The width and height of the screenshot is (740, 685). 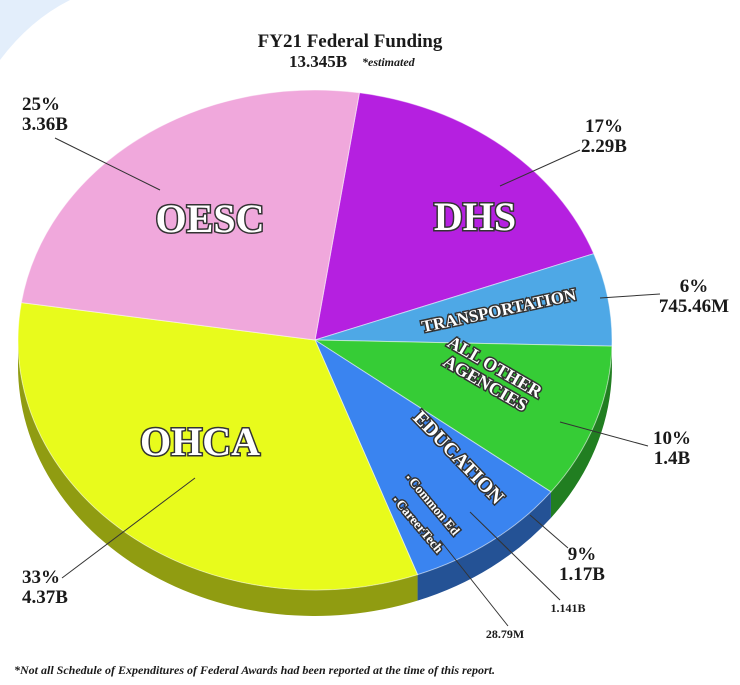 I want to click on slice-label: DHS, so click(x=475, y=216).